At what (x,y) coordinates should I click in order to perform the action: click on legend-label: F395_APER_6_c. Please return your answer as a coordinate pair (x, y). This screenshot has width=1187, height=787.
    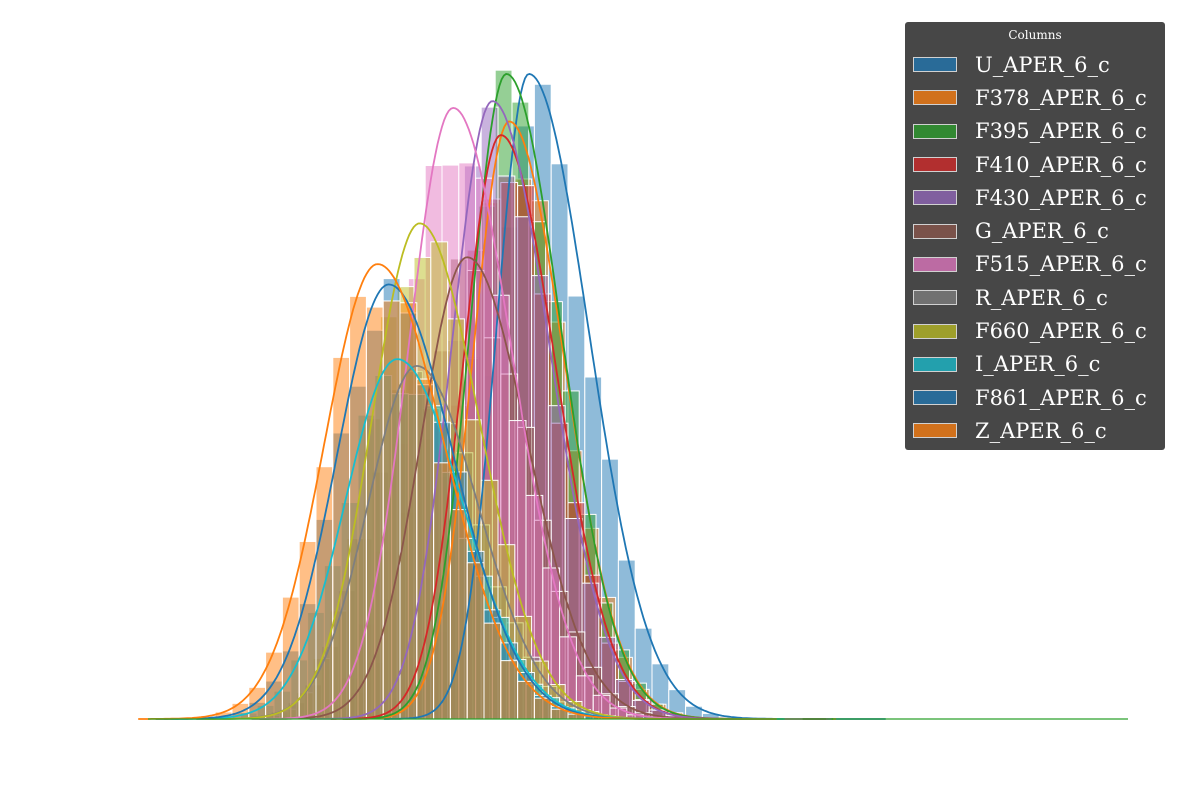
    Looking at the image, I should click on (1061, 131).